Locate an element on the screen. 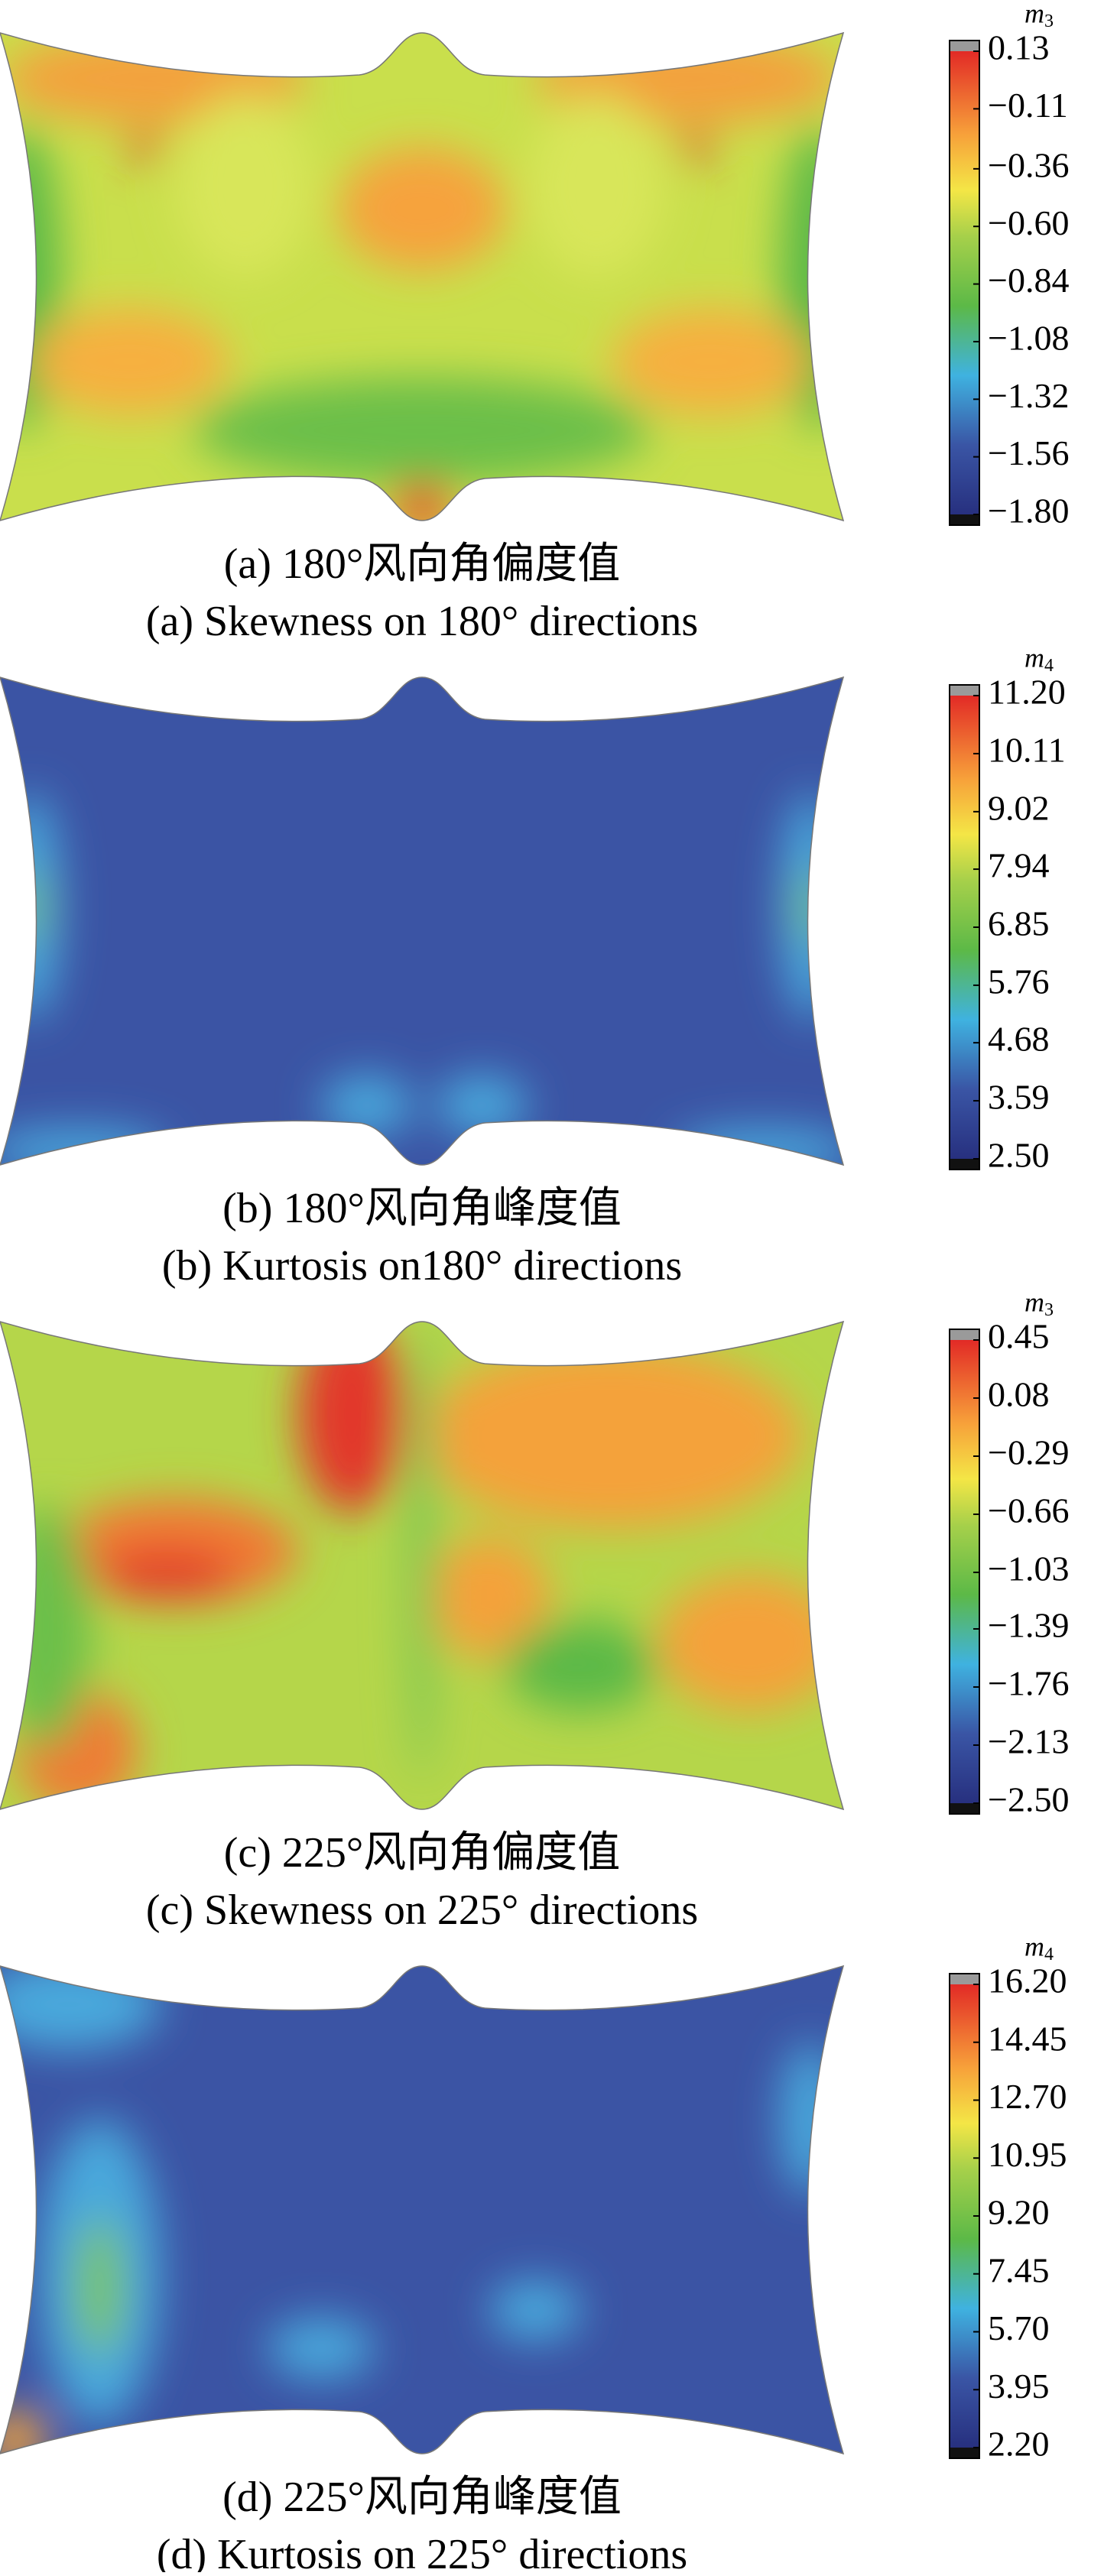 The image size is (1117, 2576). colorbar-tick-label: 7.94 is located at coordinates (1019, 866).